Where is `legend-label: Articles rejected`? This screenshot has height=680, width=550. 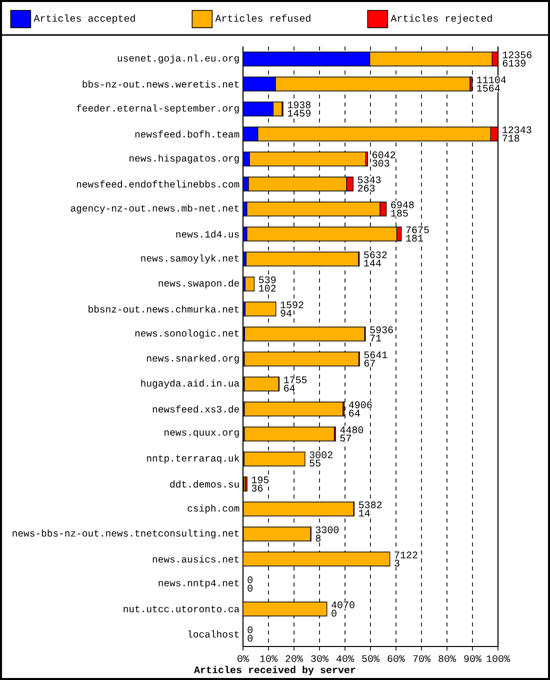
legend-label: Articles rejected is located at coordinates (441, 19).